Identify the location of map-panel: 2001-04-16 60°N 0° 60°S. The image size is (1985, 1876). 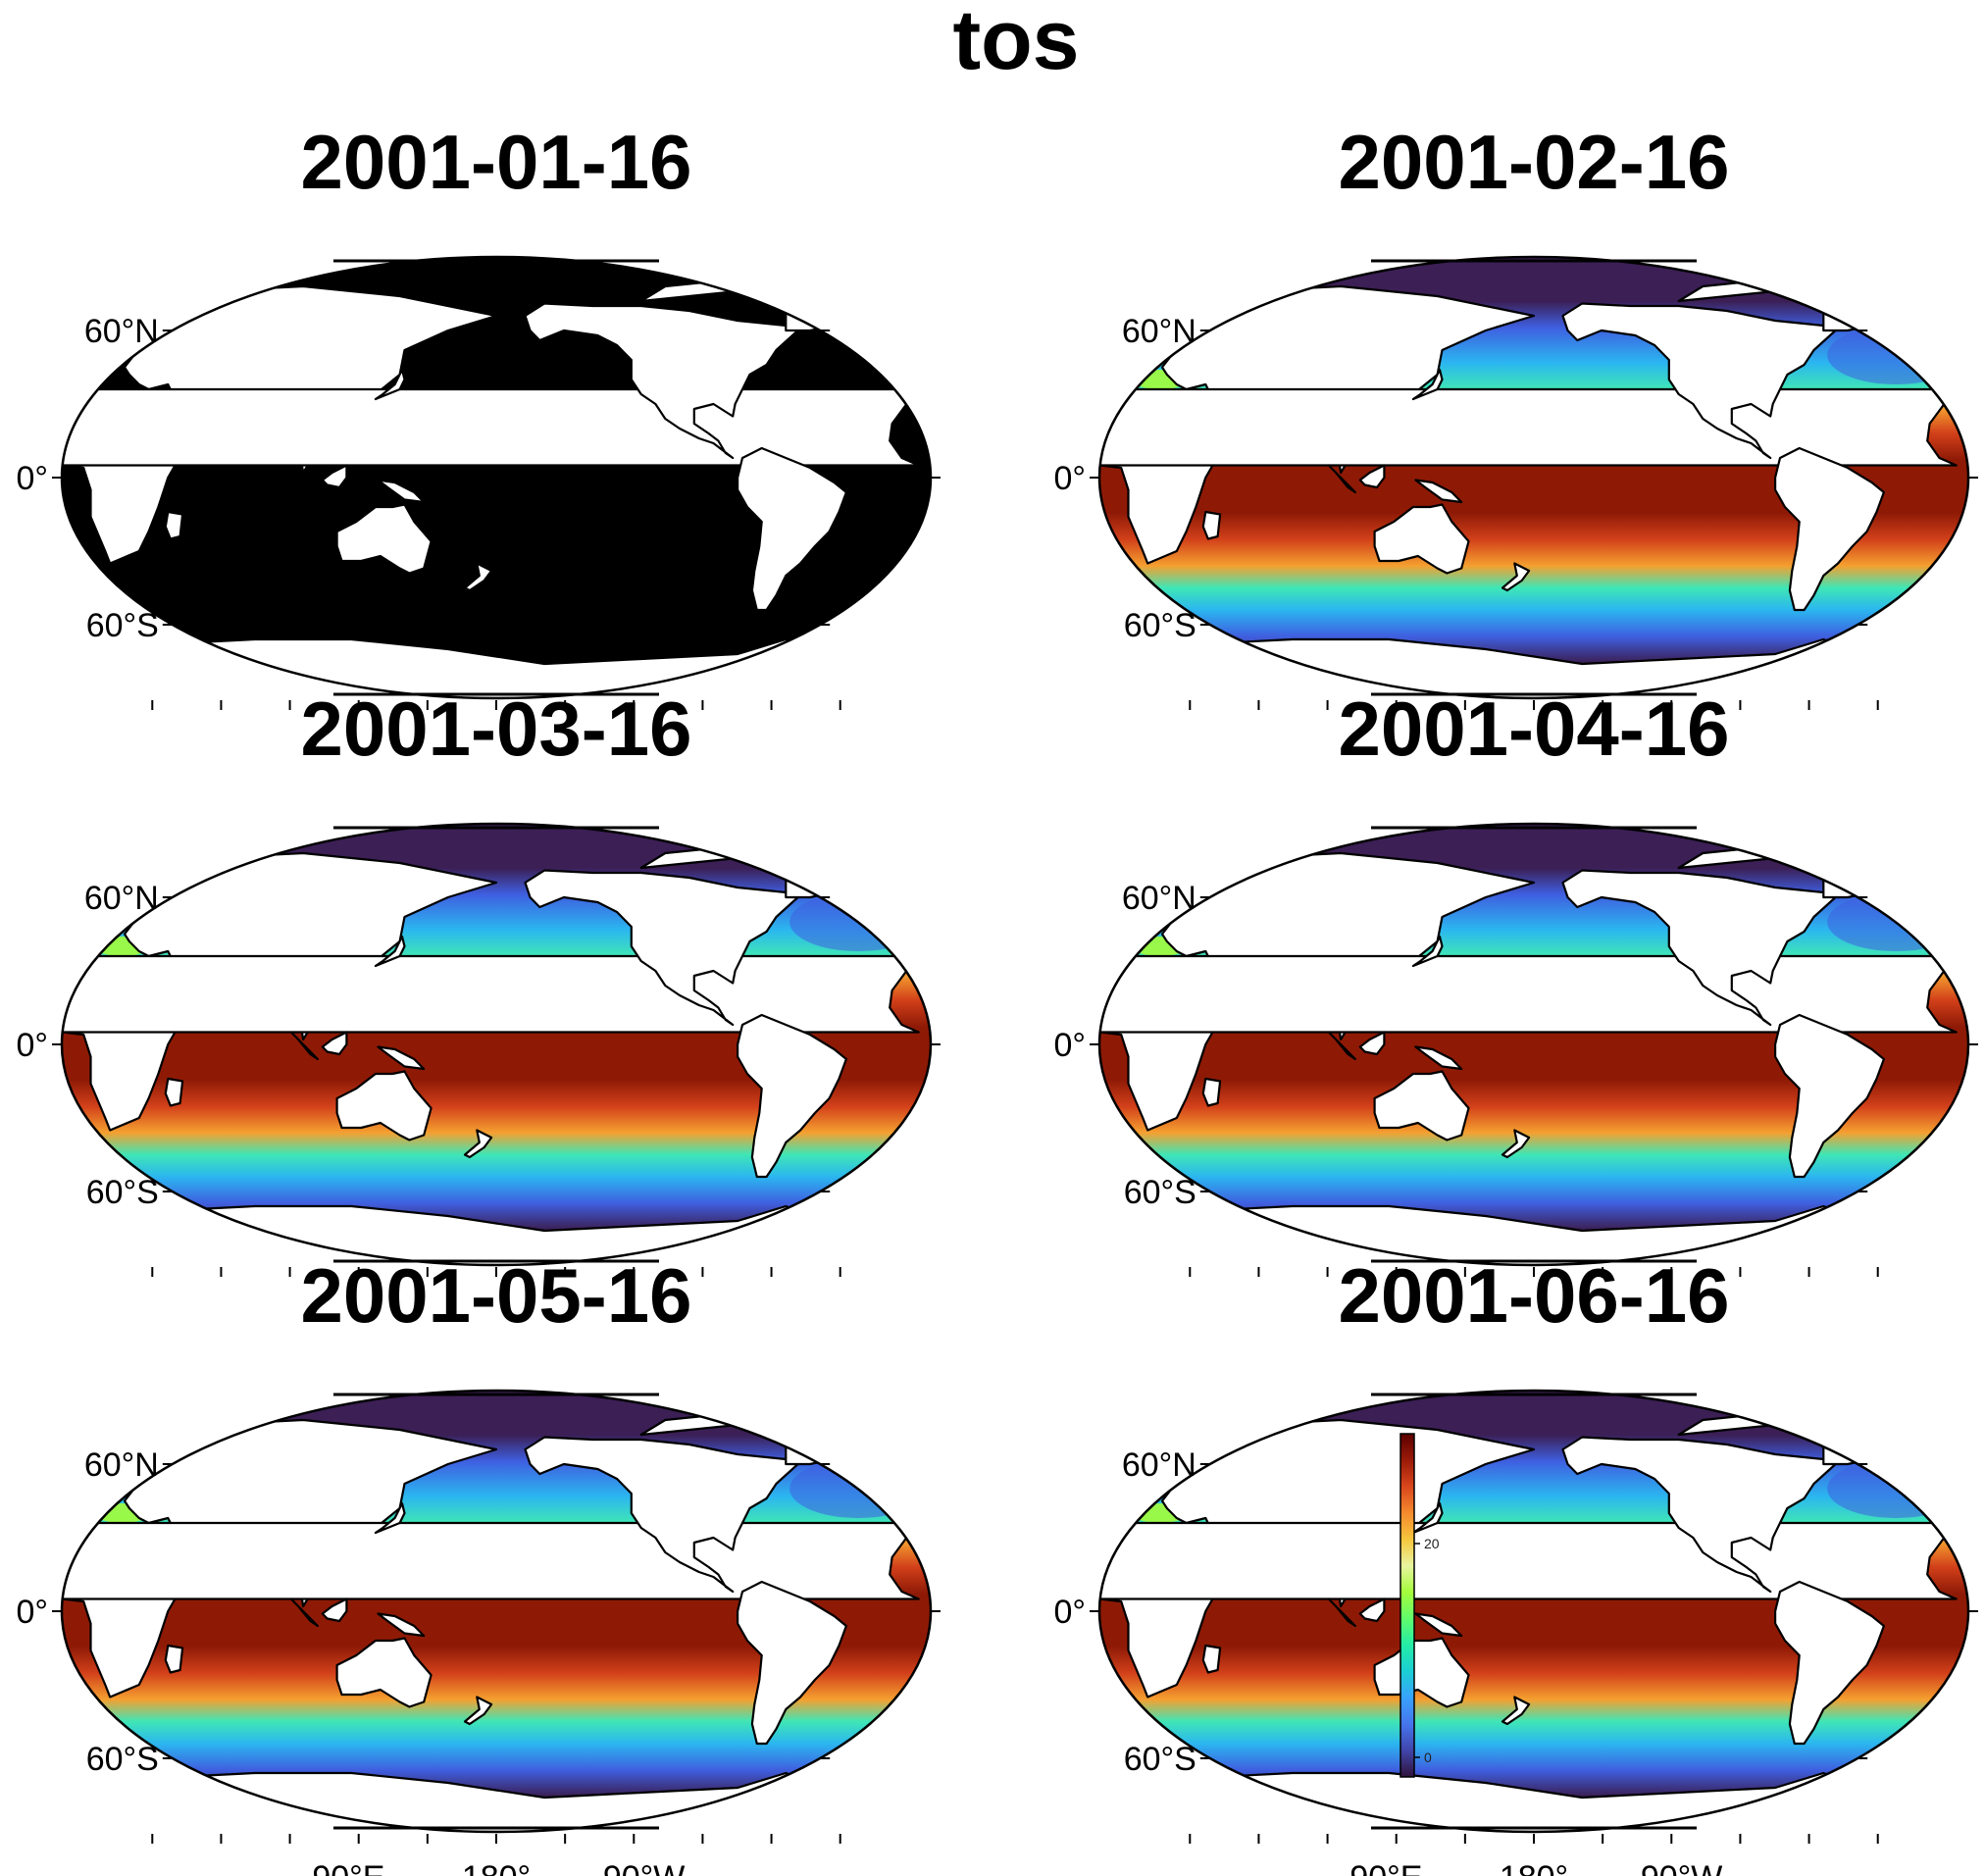
(1515, 981).